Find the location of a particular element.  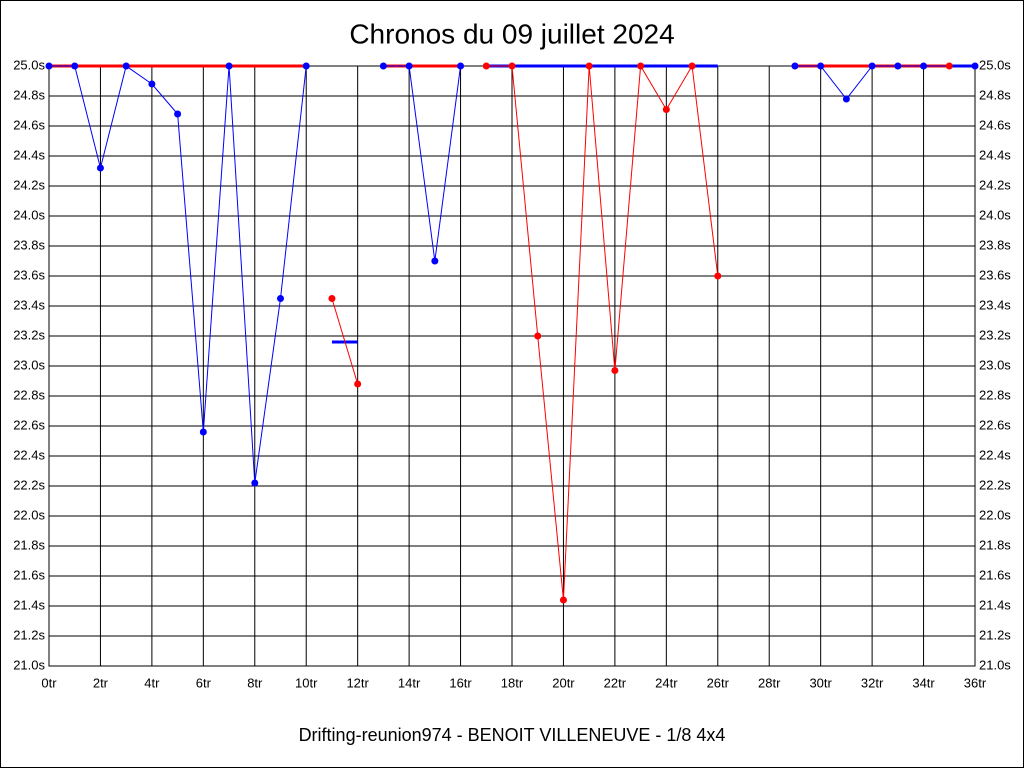

y-tick-label: 22.6s is located at coordinates (29, 424).